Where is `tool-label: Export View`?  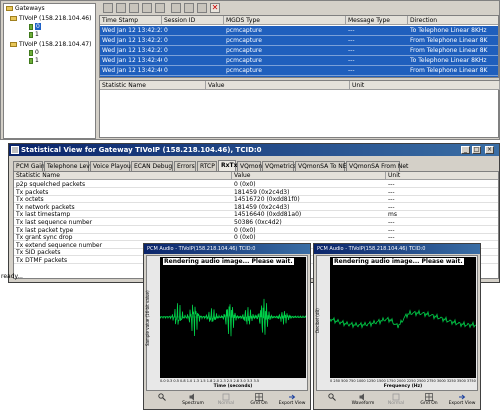 tool-label: Export View is located at coordinates (462, 403).